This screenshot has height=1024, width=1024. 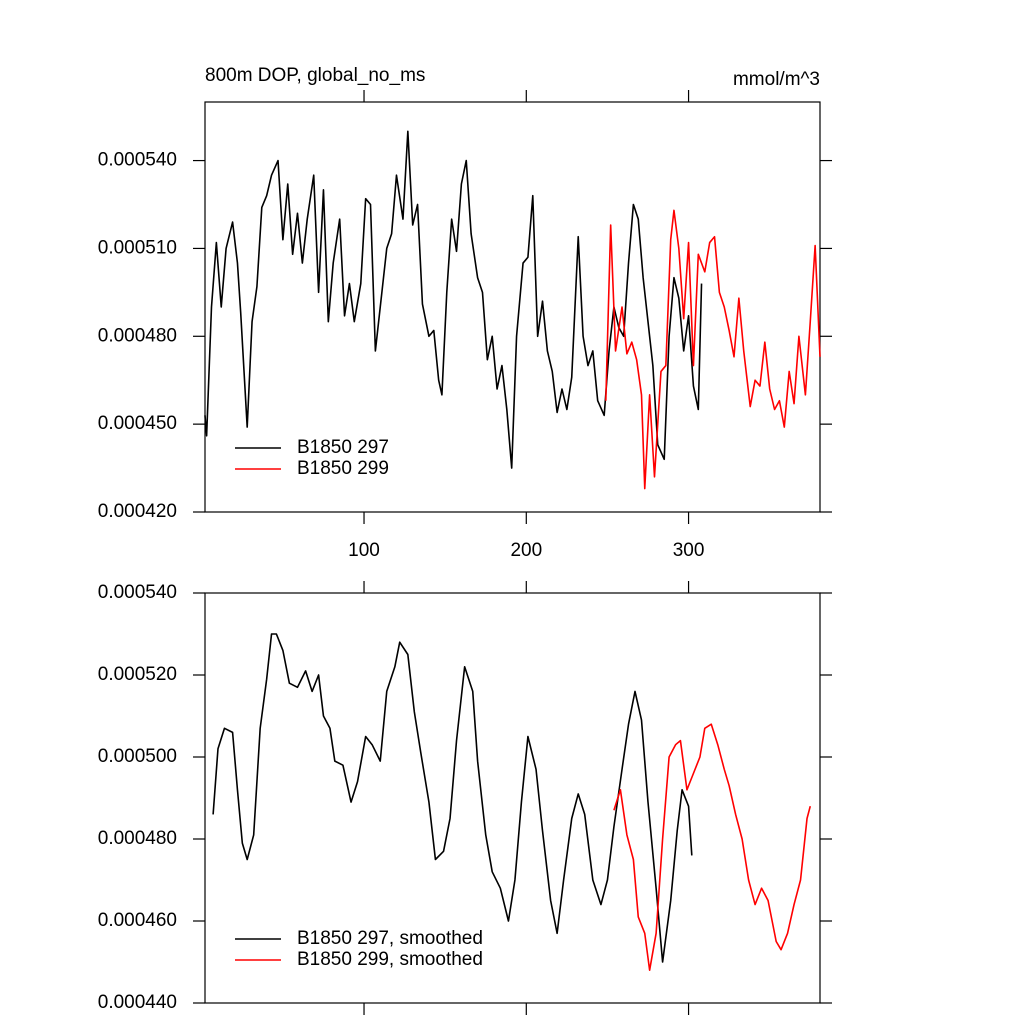 What do you see at coordinates (390, 938) in the screenshot?
I see `legend-label: B1850 297, smoothed` at bounding box center [390, 938].